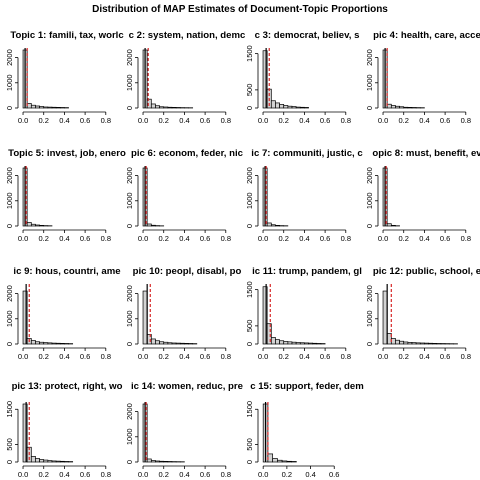 This screenshot has width=480, height=480. I want to click on x-tick-label: 0.8, so click(346, 356).